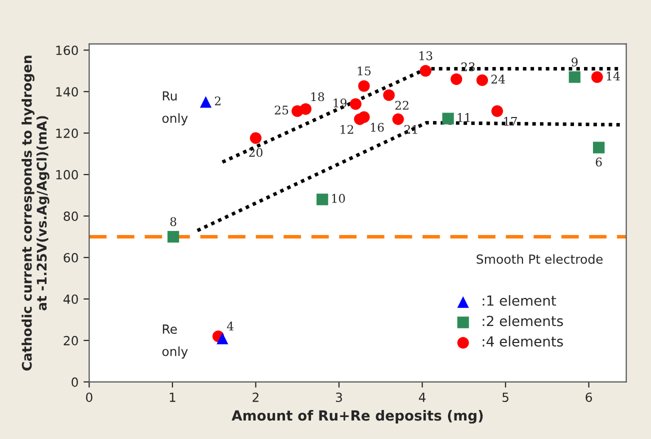 This screenshot has width=651, height=439. Describe the element at coordinates (422, 397) in the screenshot. I see `x-tick-label: 4` at that location.